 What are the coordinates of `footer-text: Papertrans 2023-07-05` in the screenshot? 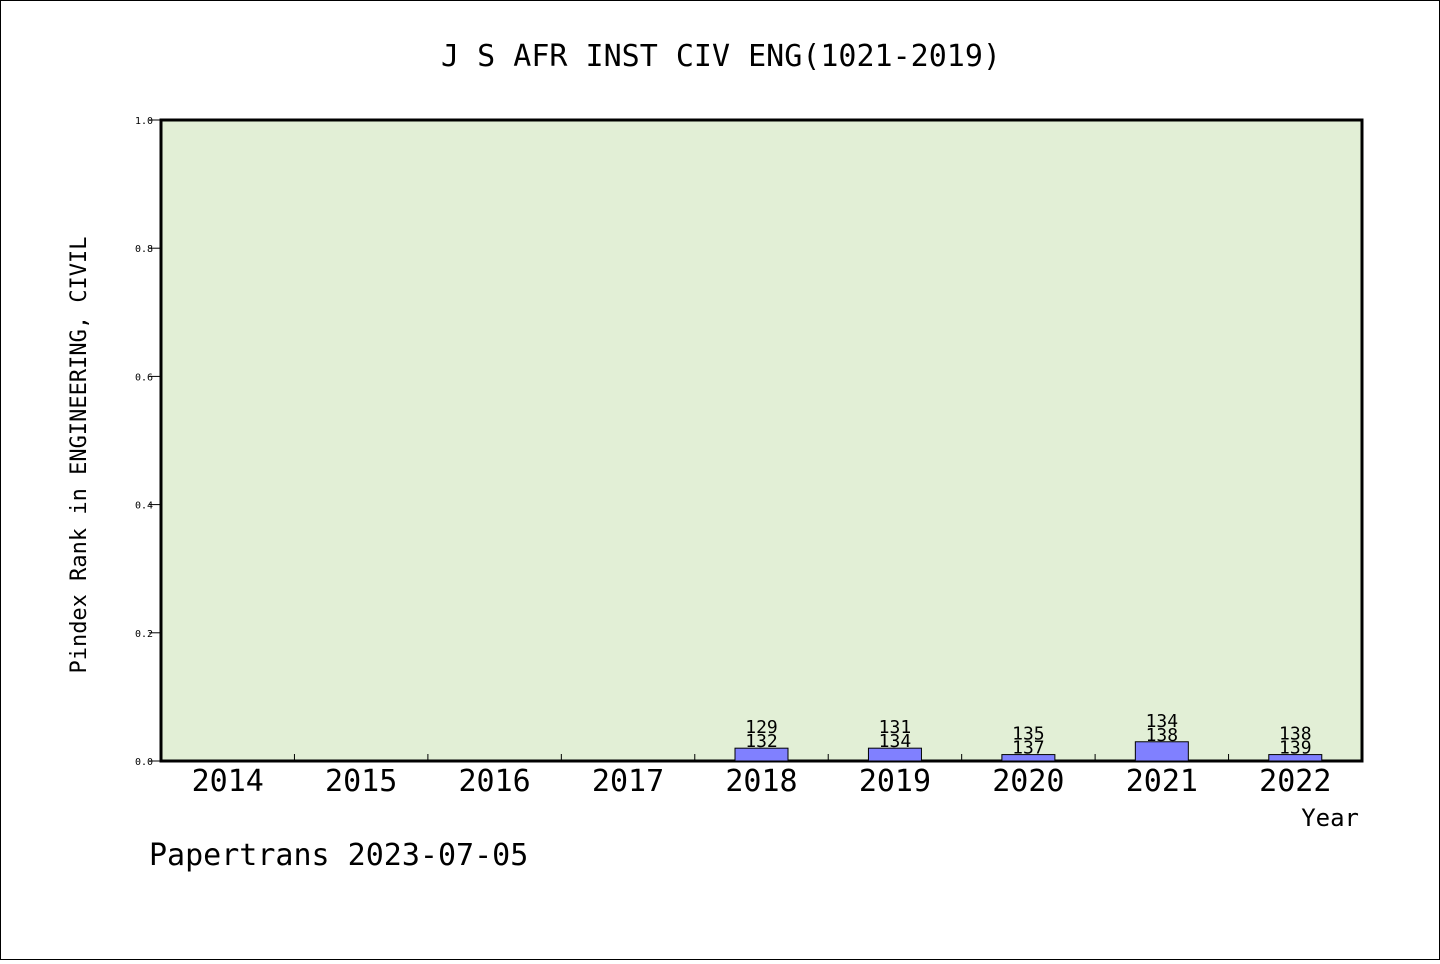 It's located at (338, 855).